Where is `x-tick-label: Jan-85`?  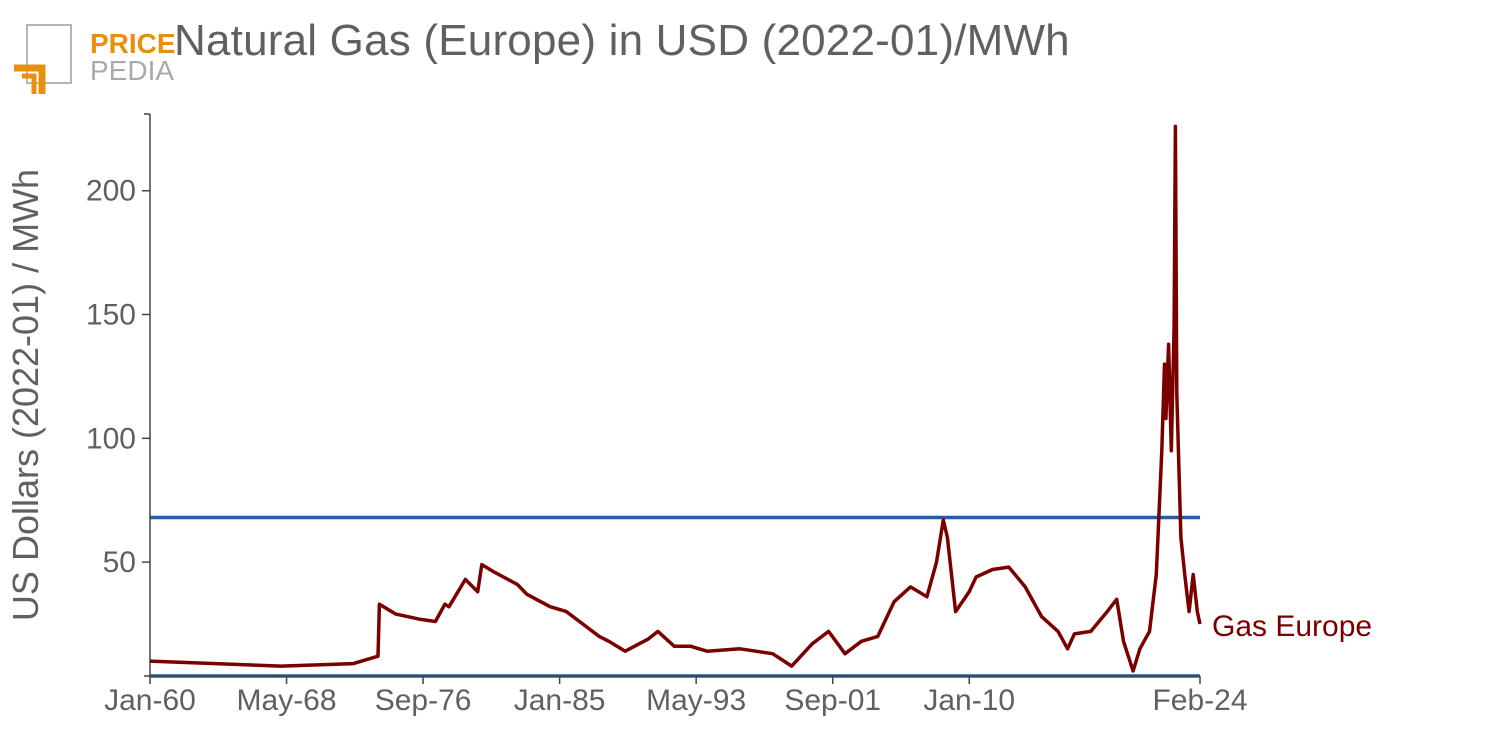
x-tick-label: Jan-85 is located at coordinates (560, 700).